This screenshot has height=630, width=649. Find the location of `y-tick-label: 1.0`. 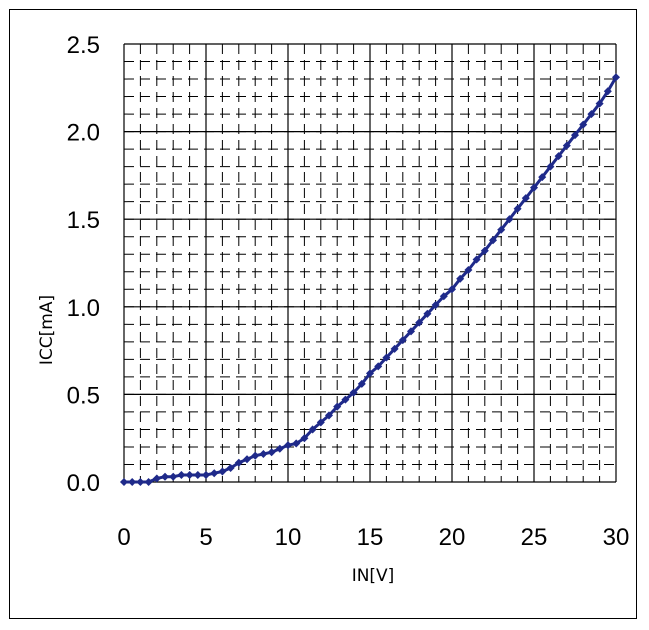

y-tick-label: 1.0 is located at coordinates (83, 308).